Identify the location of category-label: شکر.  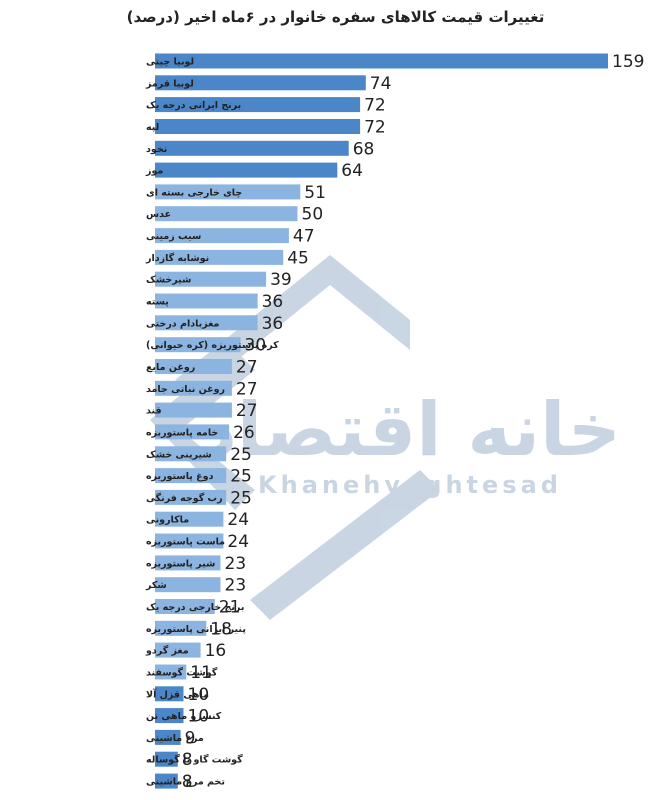
(156, 585).